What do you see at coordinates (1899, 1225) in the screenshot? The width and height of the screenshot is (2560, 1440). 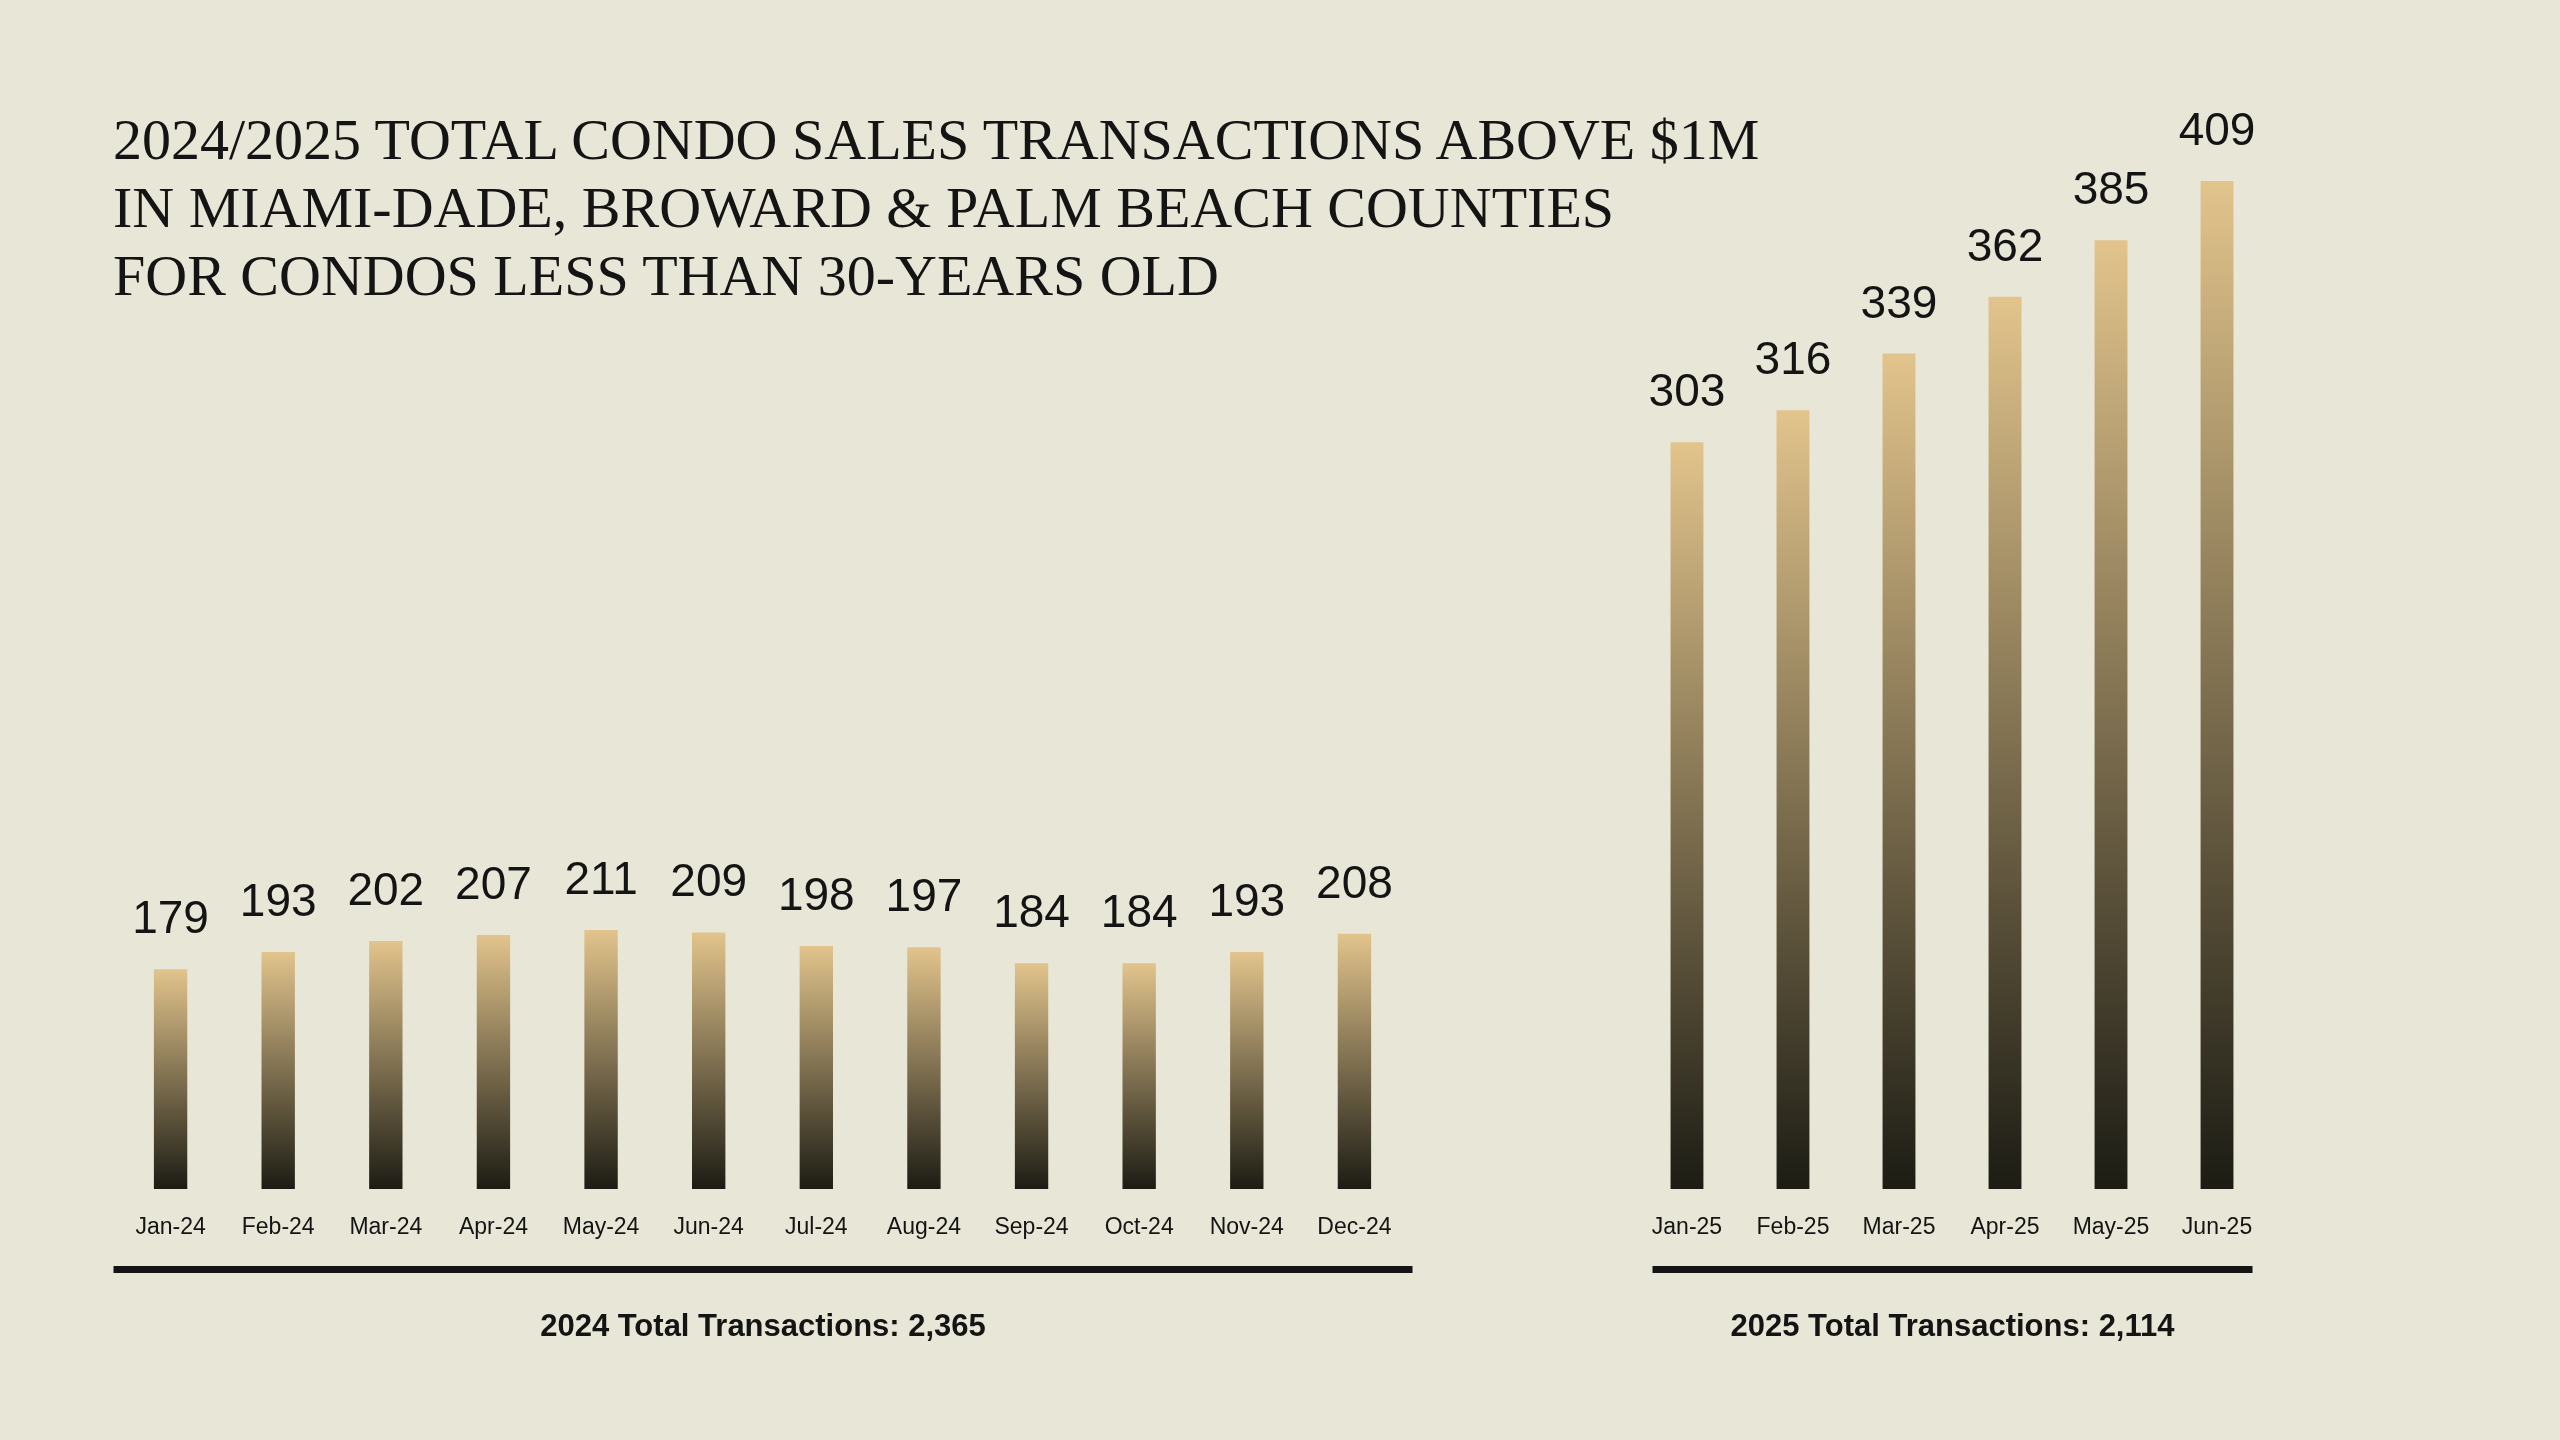 I see `x-tick-label: Mar-25` at bounding box center [1899, 1225].